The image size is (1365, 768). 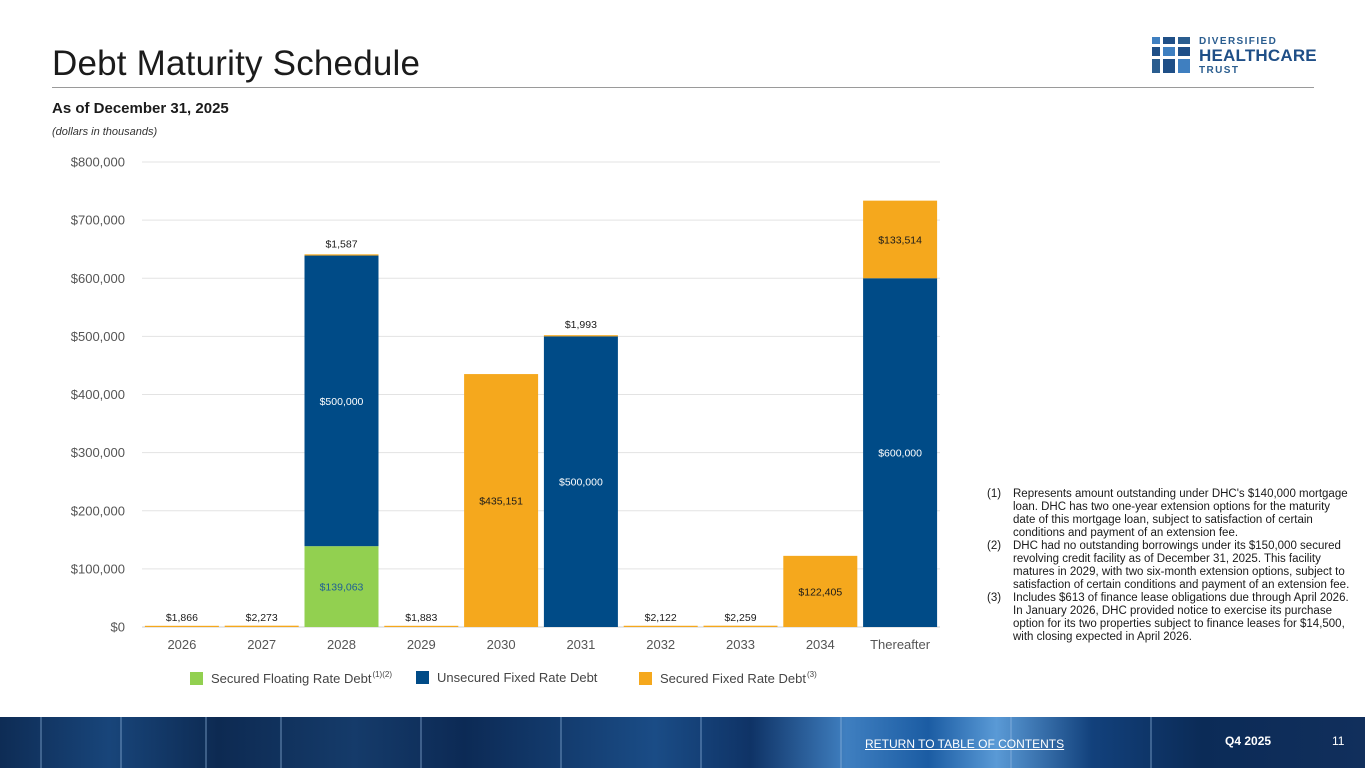 I want to click on return-to-toc-link: RETURN TO TABLE OF CONTENTS, so click(x=965, y=744).